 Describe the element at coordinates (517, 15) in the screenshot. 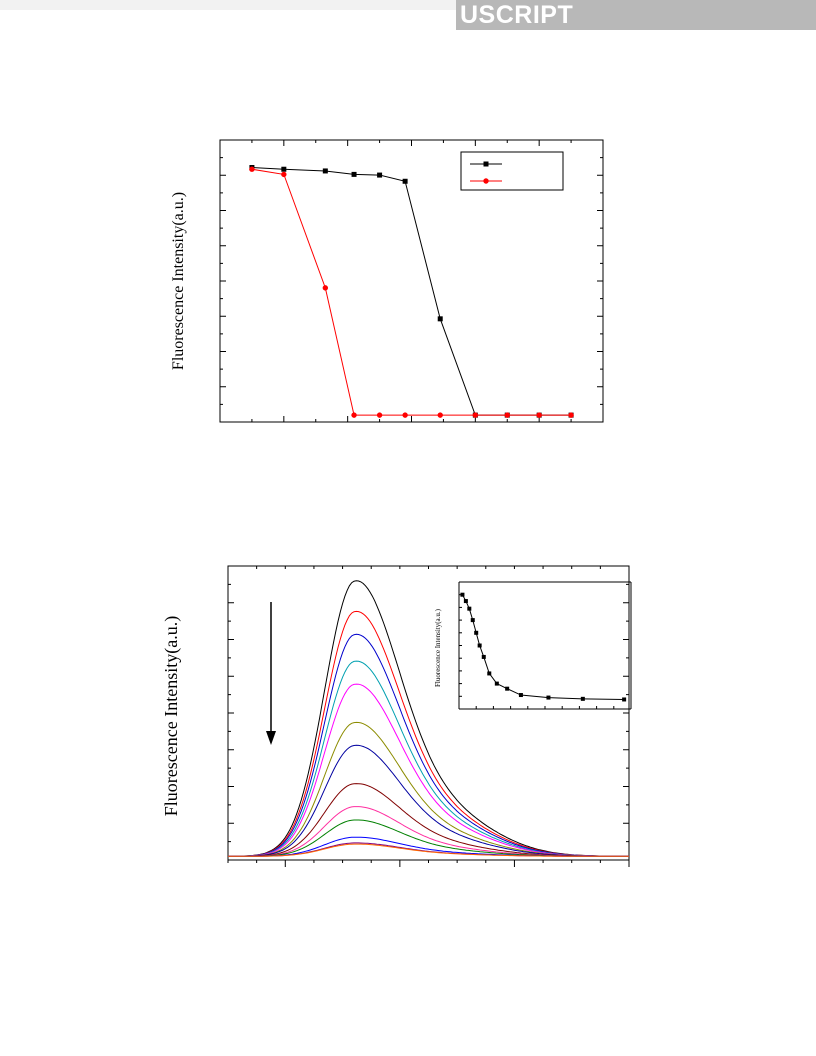

I see `banner-text: USCRIPT` at that location.